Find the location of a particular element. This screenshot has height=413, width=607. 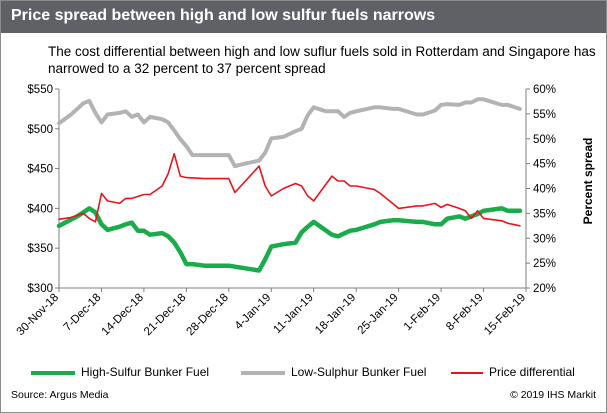

series-line-low-sulphur is located at coordinates (289, 133).